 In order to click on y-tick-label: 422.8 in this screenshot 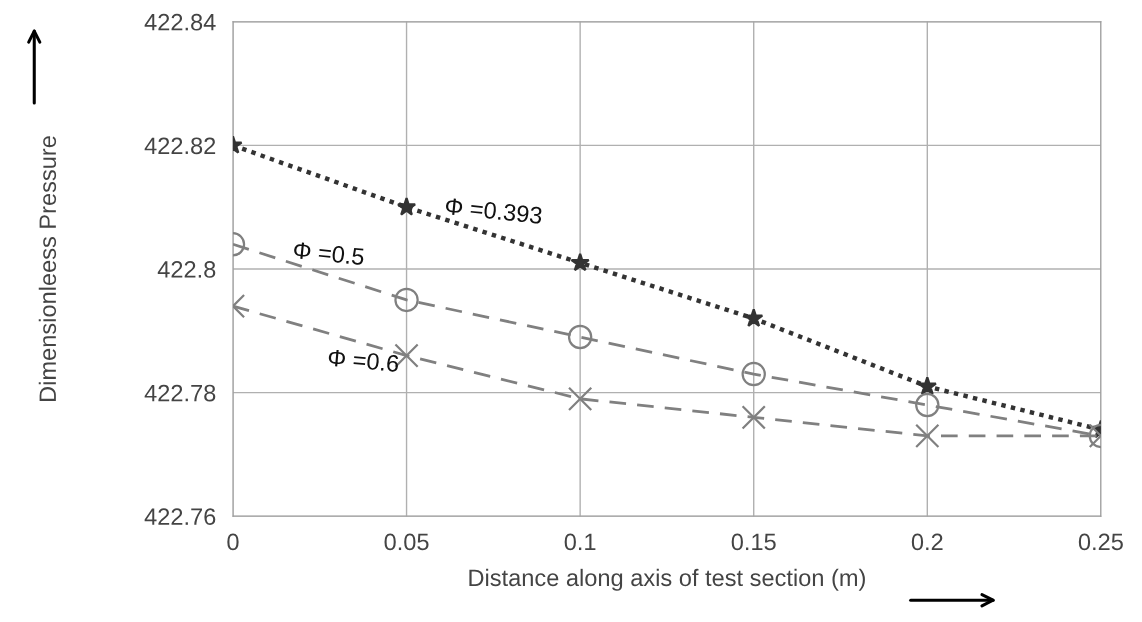, I will do `click(186, 269)`.